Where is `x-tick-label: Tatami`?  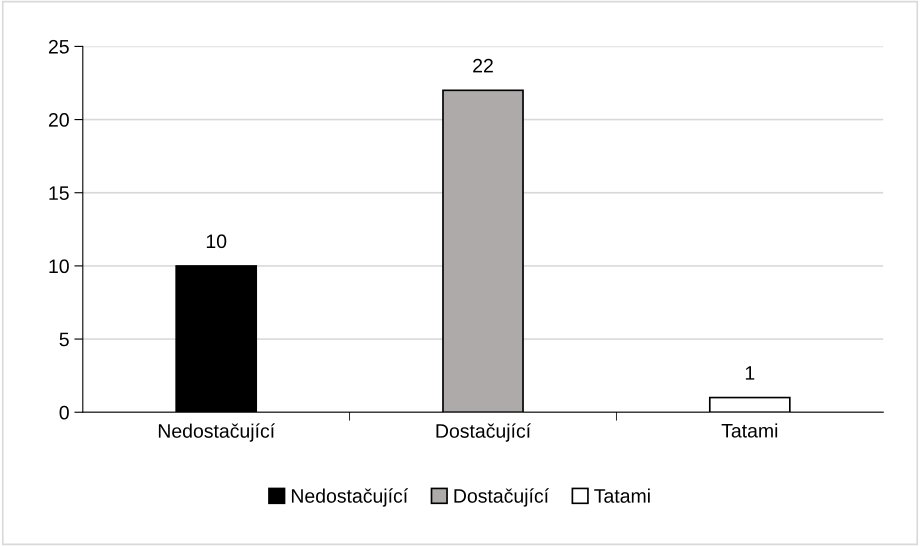 x-tick-label: Tatami is located at coordinates (750, 430).